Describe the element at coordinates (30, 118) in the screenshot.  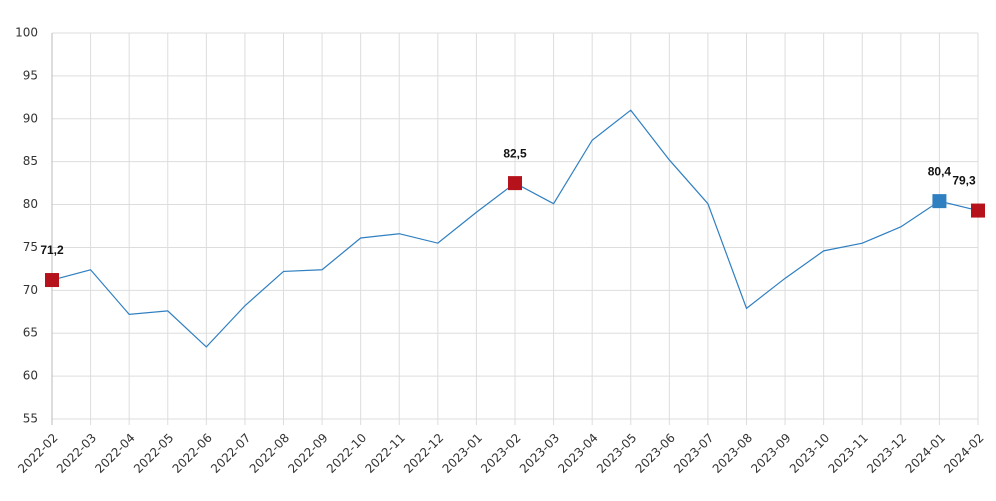
I see `y-tick-label: 90` at that location.